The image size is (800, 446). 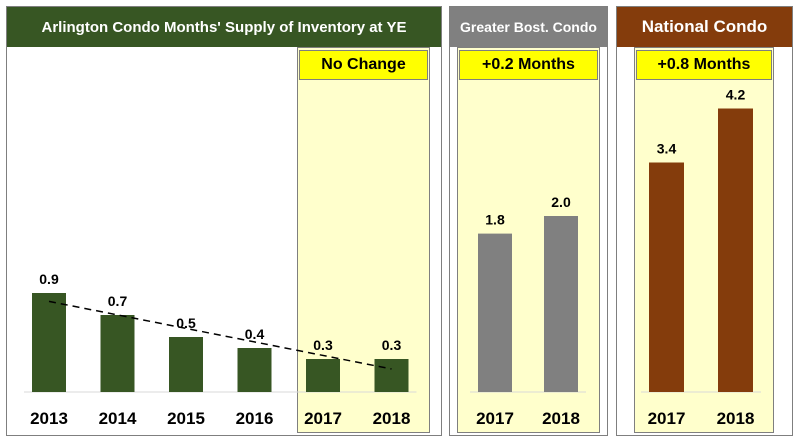 What do you see at coordinates (49, 279) in the screenshot?
I see `data-label-2013: 0.9` at bounding box center [49, 279].